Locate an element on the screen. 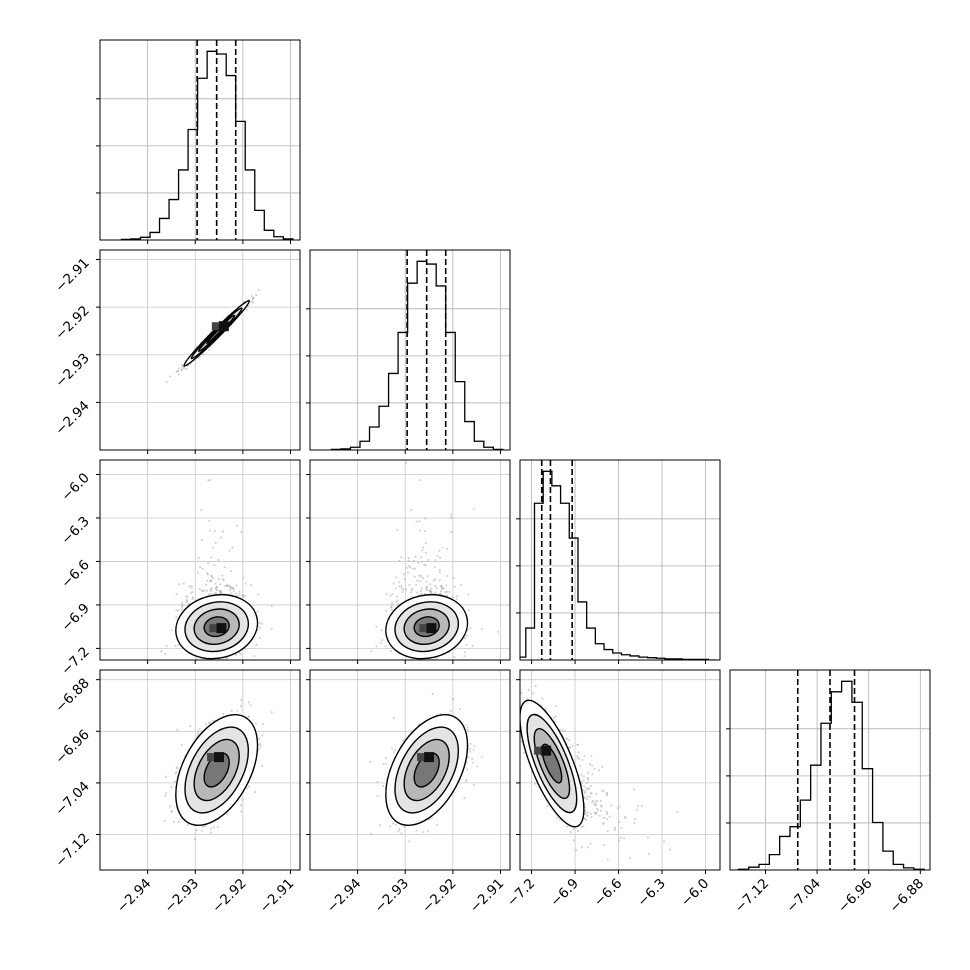 The image size is (970, 970). histogram-panel is located at coordinates (618, 561).